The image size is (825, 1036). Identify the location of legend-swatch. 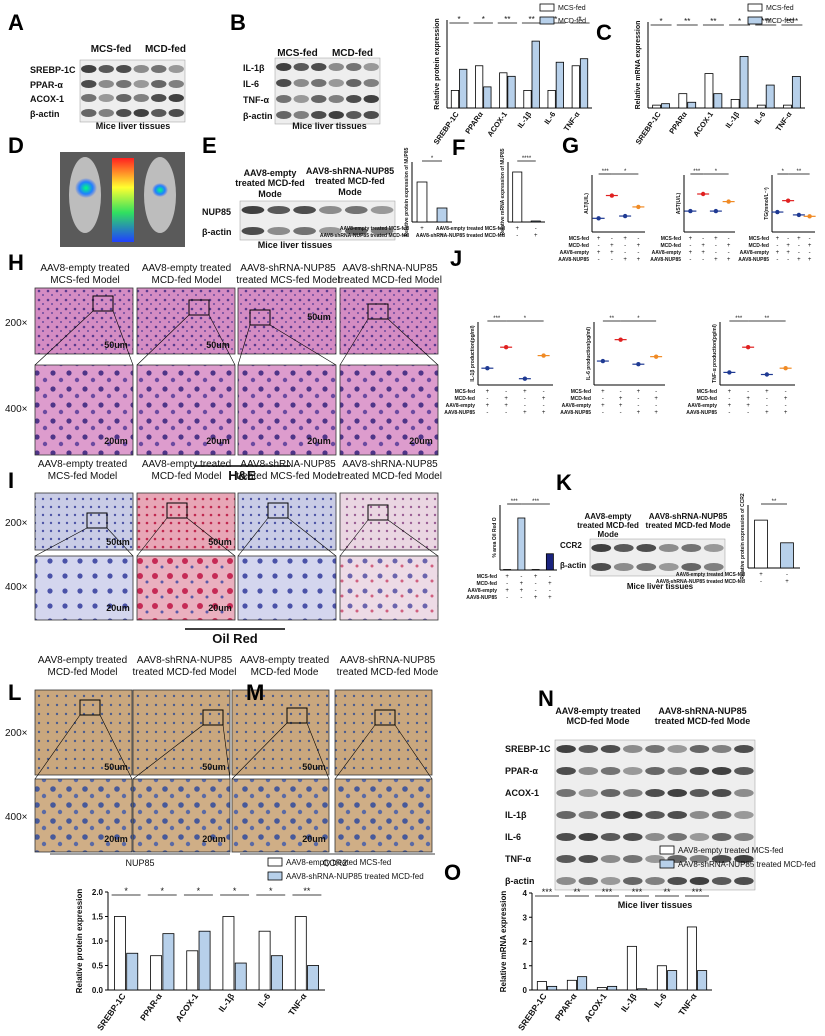
(667, 850).